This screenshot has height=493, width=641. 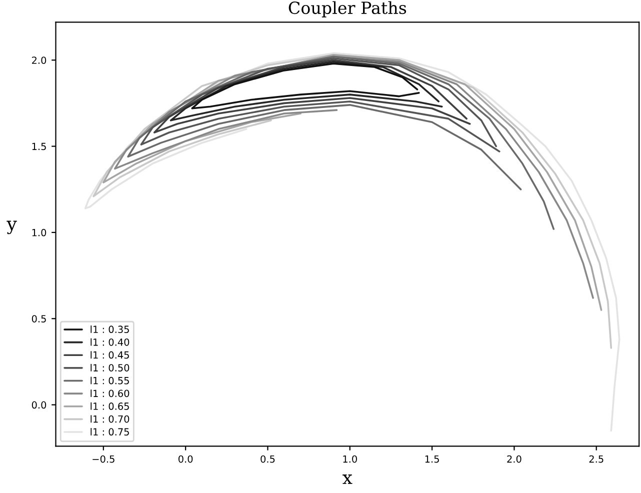 I want to click on legend-label: l1 : 0.70, so click(x=110, y=419).